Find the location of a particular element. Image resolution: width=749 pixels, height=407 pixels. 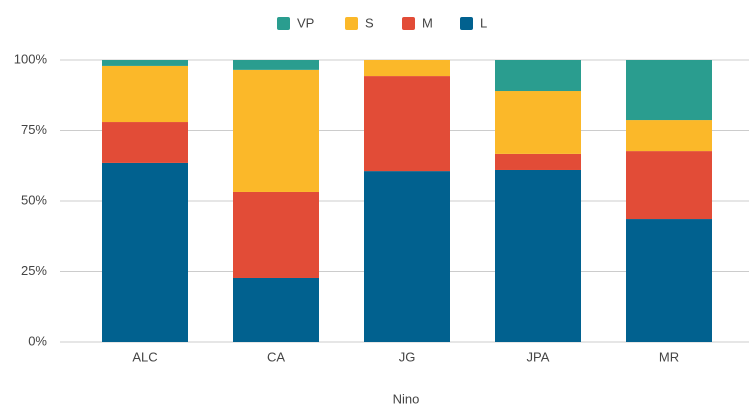

y-tick-label: 50% is located at coordinates (34, 199).